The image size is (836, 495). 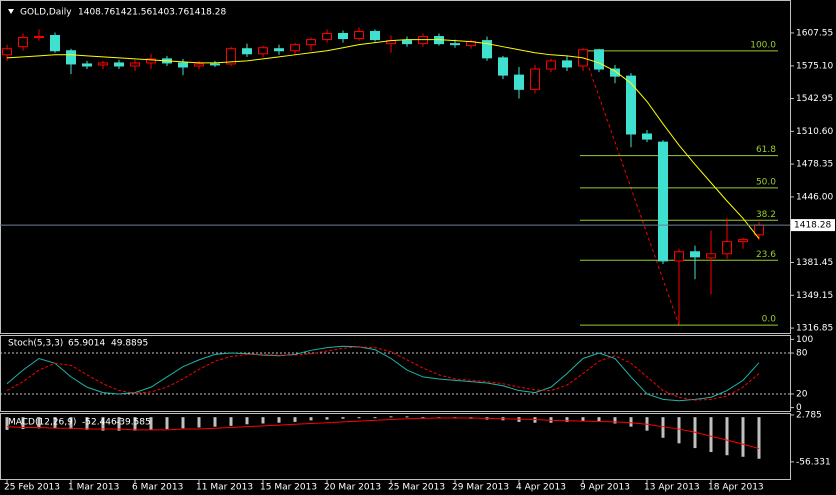 What do you see at coordinates (766, 255) in the screenshot?
I see `fibo-label: 23.6` at bounding box center [766, 255].